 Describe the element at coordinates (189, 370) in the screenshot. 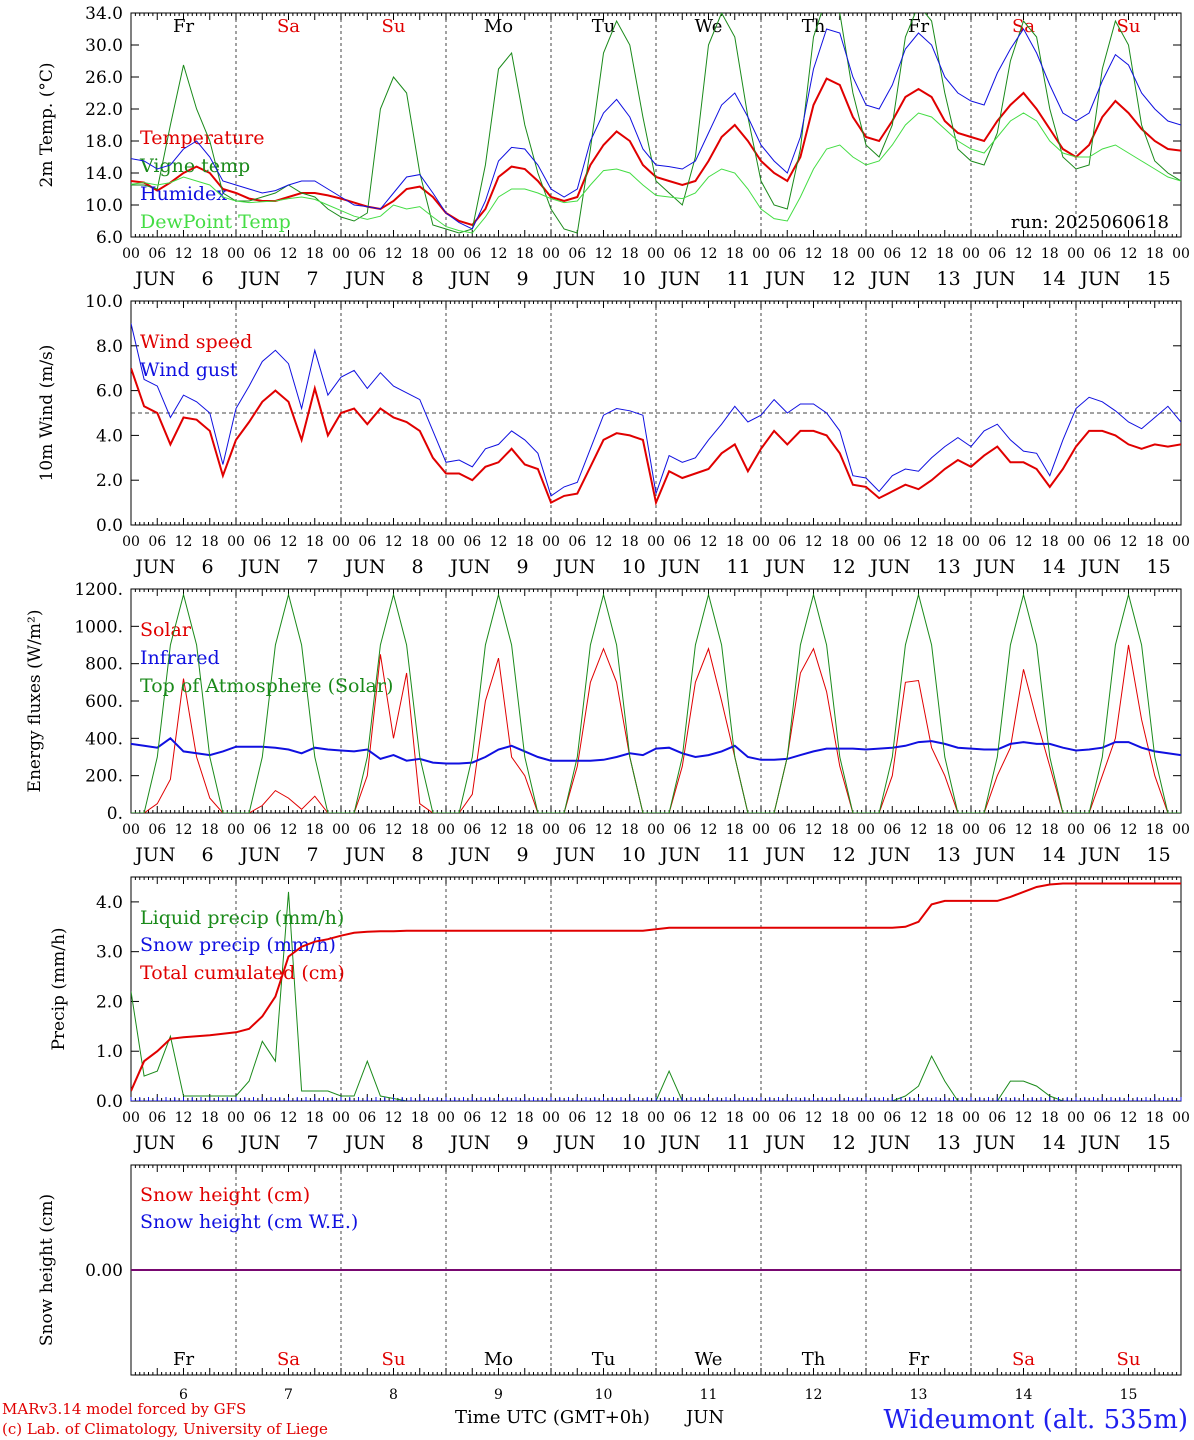

I see `legend-entry: Wind gust` at that location.